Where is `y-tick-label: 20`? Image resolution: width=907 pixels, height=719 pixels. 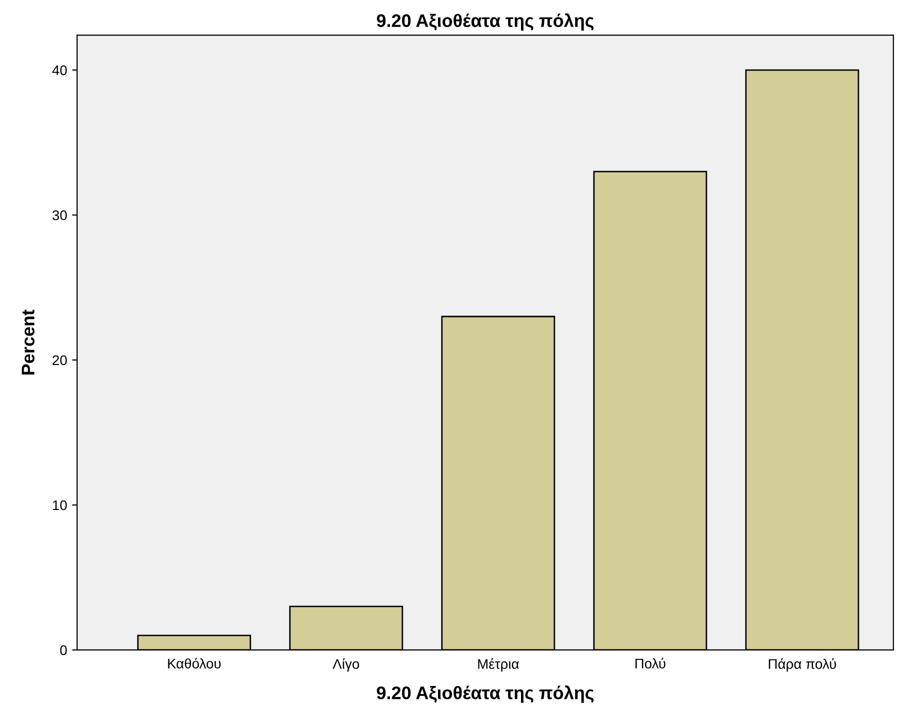 y-tick-label: 20 is located at coordinates (59, 360).